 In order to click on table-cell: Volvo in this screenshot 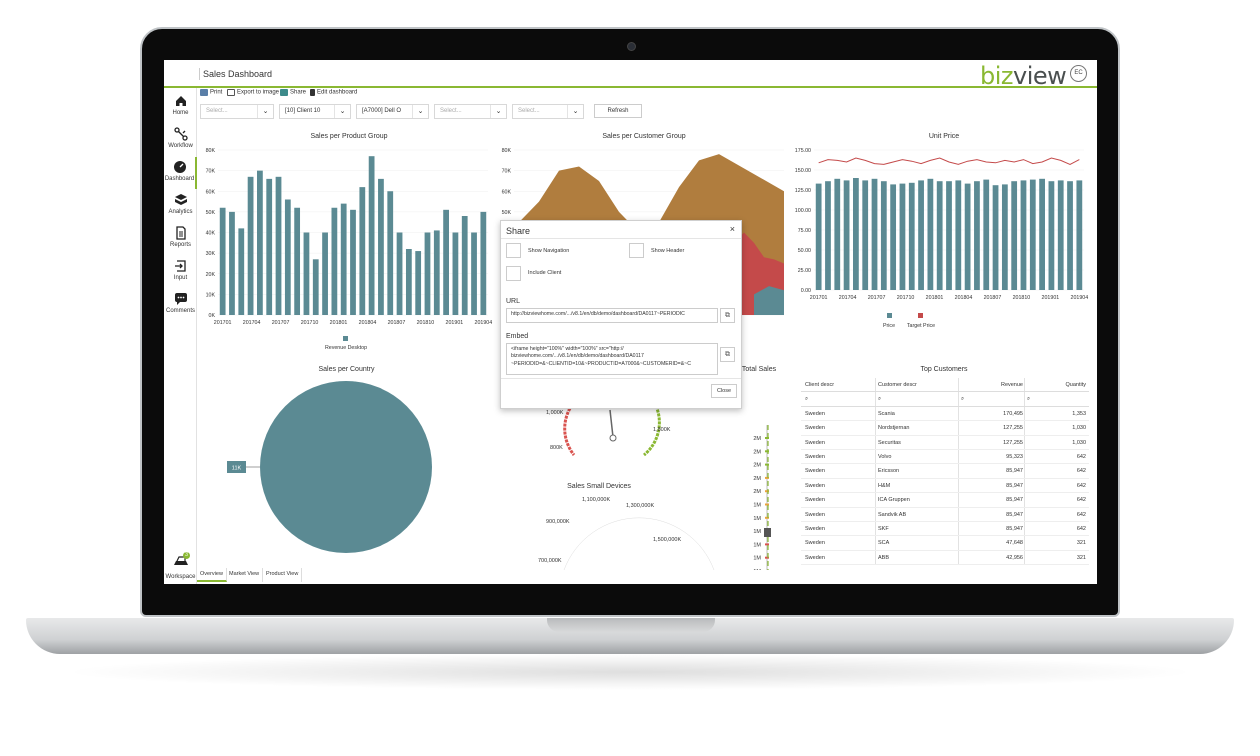, I will do `click(885, 456)`.